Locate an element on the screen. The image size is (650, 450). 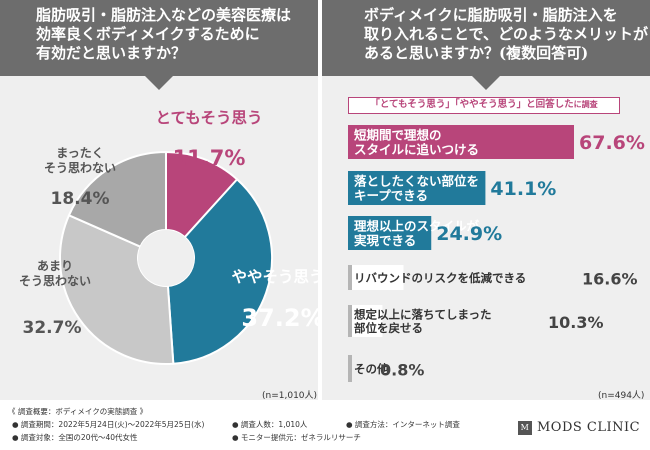
pie-hole is located at coordinates (166, 258).